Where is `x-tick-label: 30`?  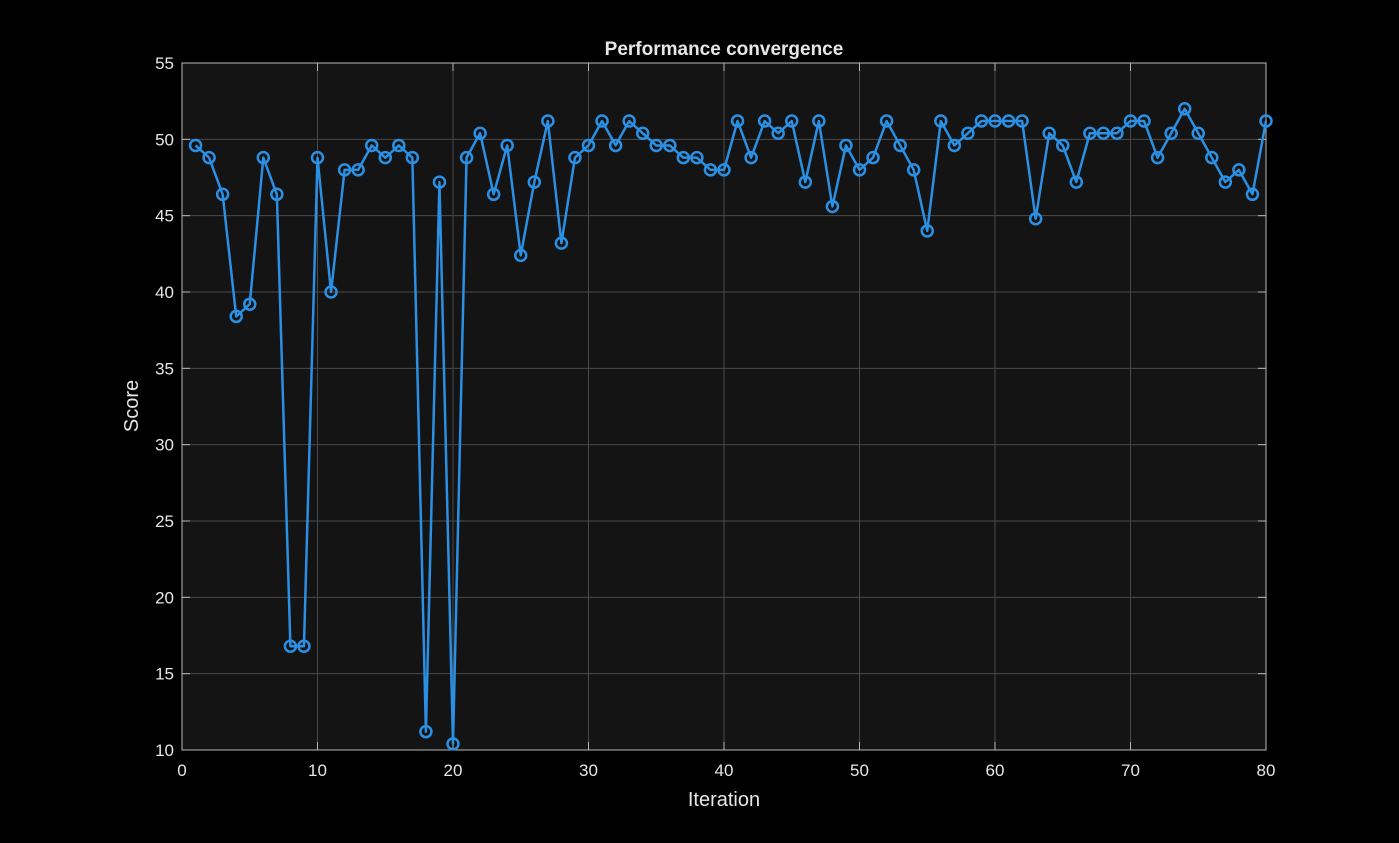
x-tick-label: 30 is located at coordinates (588, 770).